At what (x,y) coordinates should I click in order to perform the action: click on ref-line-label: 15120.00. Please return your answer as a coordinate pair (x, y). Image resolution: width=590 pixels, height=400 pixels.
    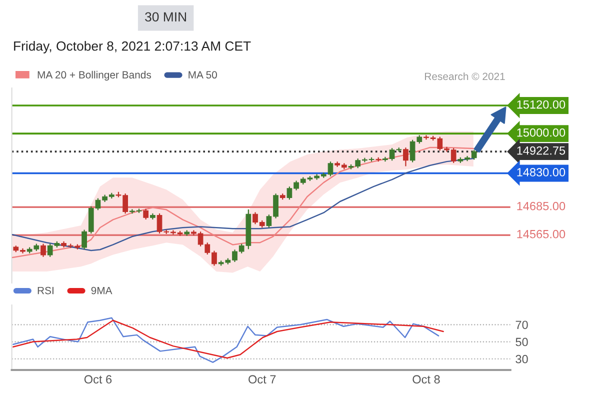
    Looking at the image, I should click on (541, 104).